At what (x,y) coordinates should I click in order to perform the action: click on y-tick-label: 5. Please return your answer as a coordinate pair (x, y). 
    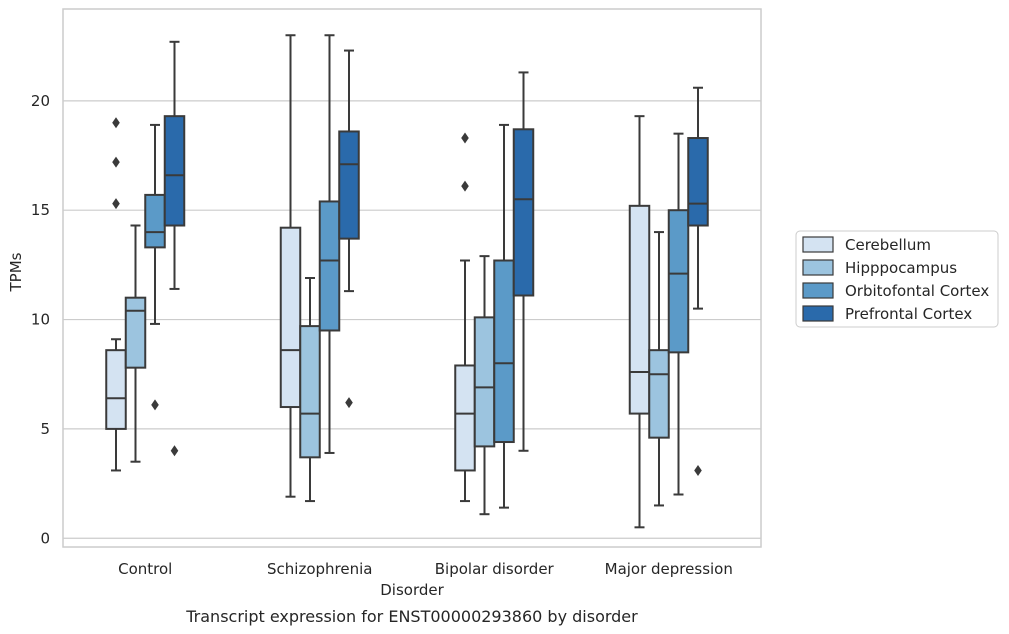
    Looking at the image, I should click on (45, 429).